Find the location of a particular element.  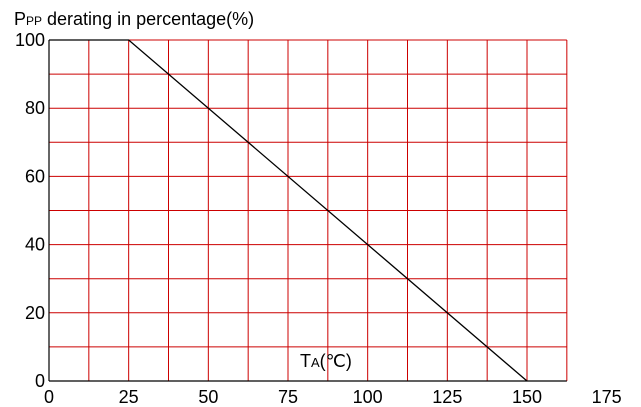

chart-title: PPP derating in percentage(%) is located at coordinates (134, 19).